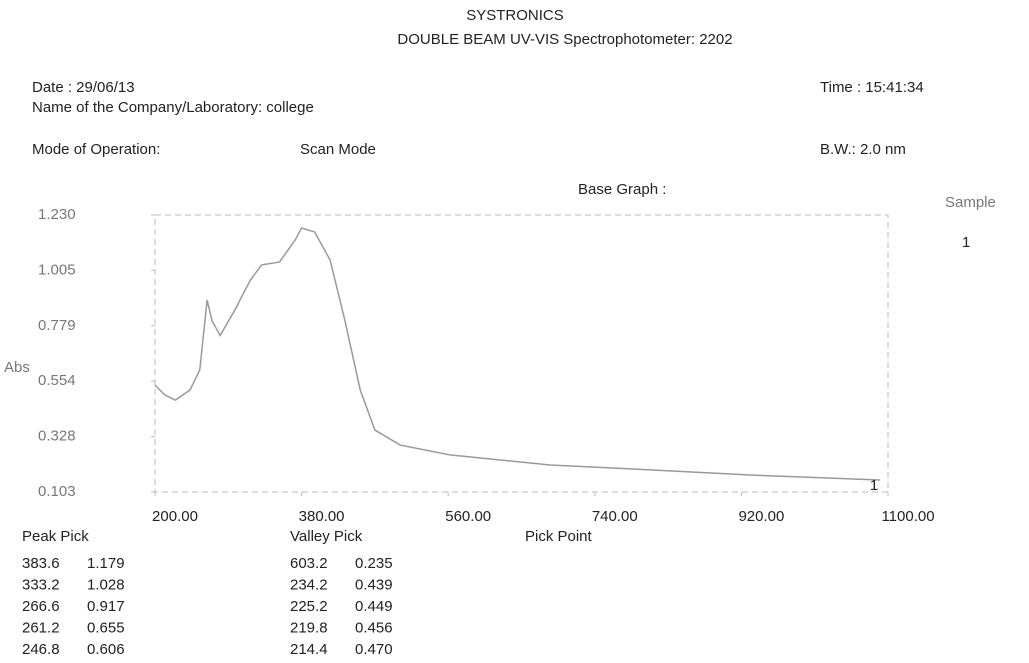 This screenshot has width=1029, height=663. Describe the element at coordinates (863, 149) in the screenshot. I see `bandwidth: B.W.: 2.0 nm` at that location.